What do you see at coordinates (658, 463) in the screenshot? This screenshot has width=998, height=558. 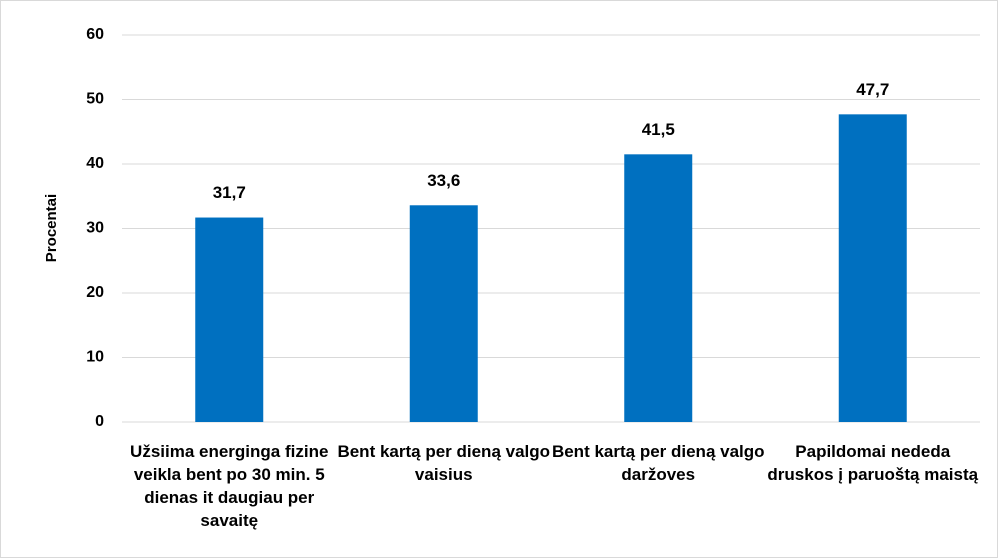 I see `x-tick-label: Bent kartą per dieną valgo daržoves` at bounding box center [658, 463].